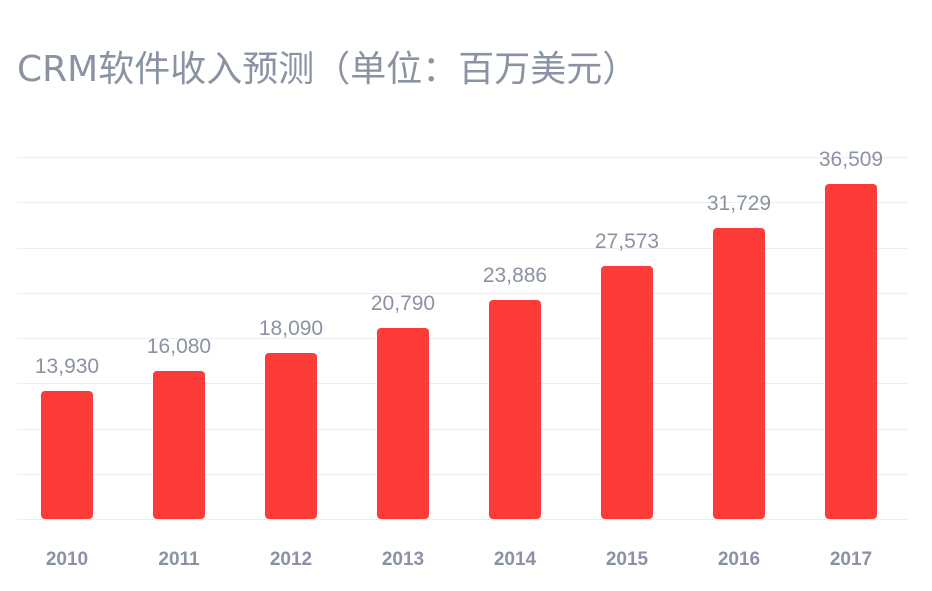 This screenshot has width=932, height=591. Describe the element at coordinates (739, 203) in the screenshot. I see `value-label: 31,729` at that location.